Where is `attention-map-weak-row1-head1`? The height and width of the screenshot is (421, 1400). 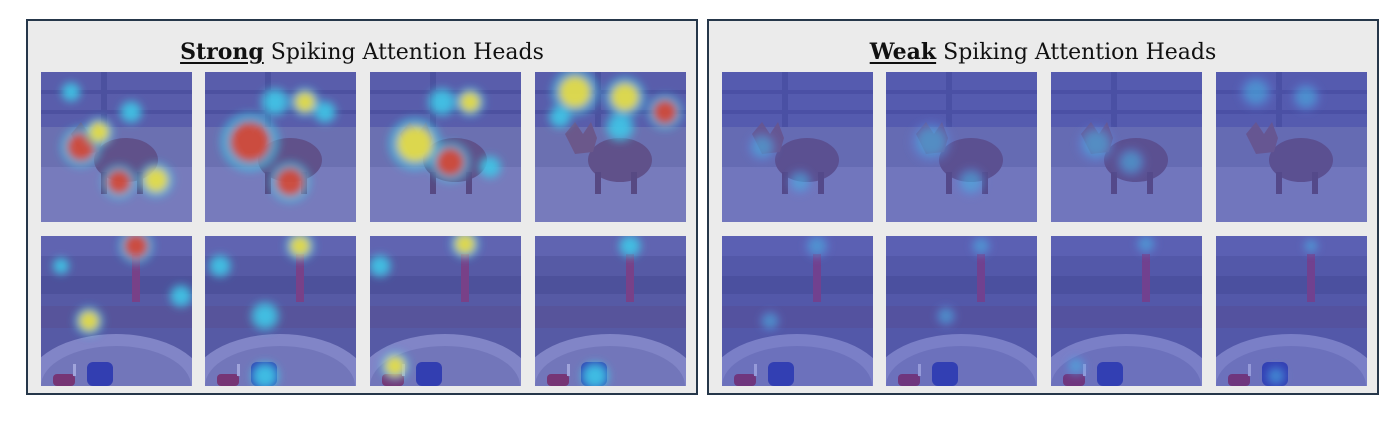
attention-map-weak-row1-head1 is located at coordinates (797, 147).